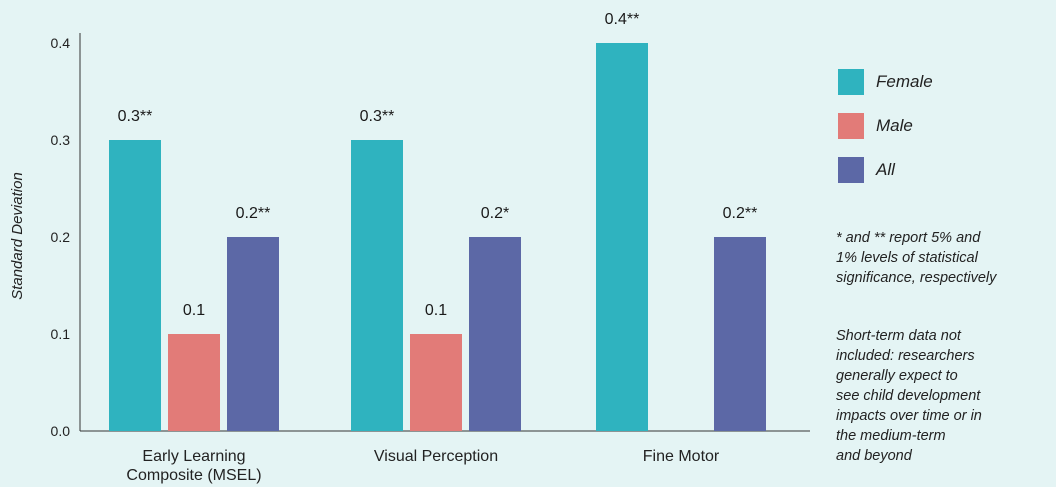 This screenshot has height=487, width=1056. What do you see at coordinates (897, 376) in the screenshot?
I see `short-term-note-line: generally expect to` at bounding box center [897, 376].